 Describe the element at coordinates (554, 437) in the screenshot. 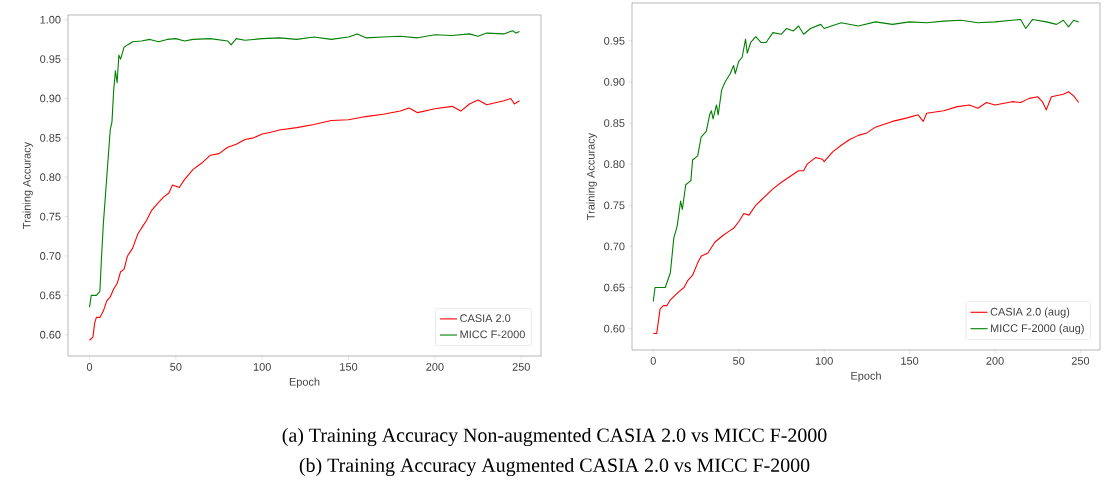

I see `text: (a) Training Accuracy Non-augmented CASIA 2.0 vs MICC F-2000` at that location.